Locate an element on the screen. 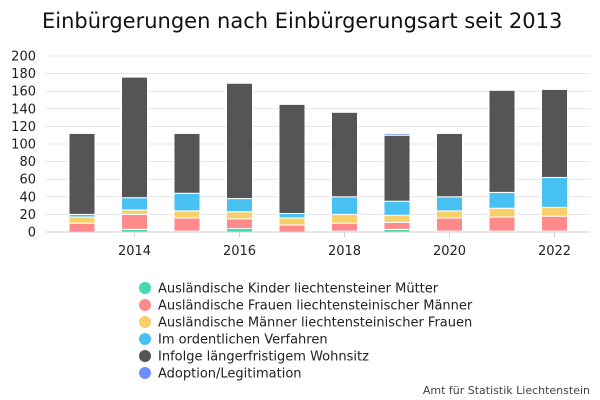 Image resolution: width=600 pixels, height=400 pixels. source-credit: Amt für Statistik Liechtenstein is located at coordinates (506, 390).